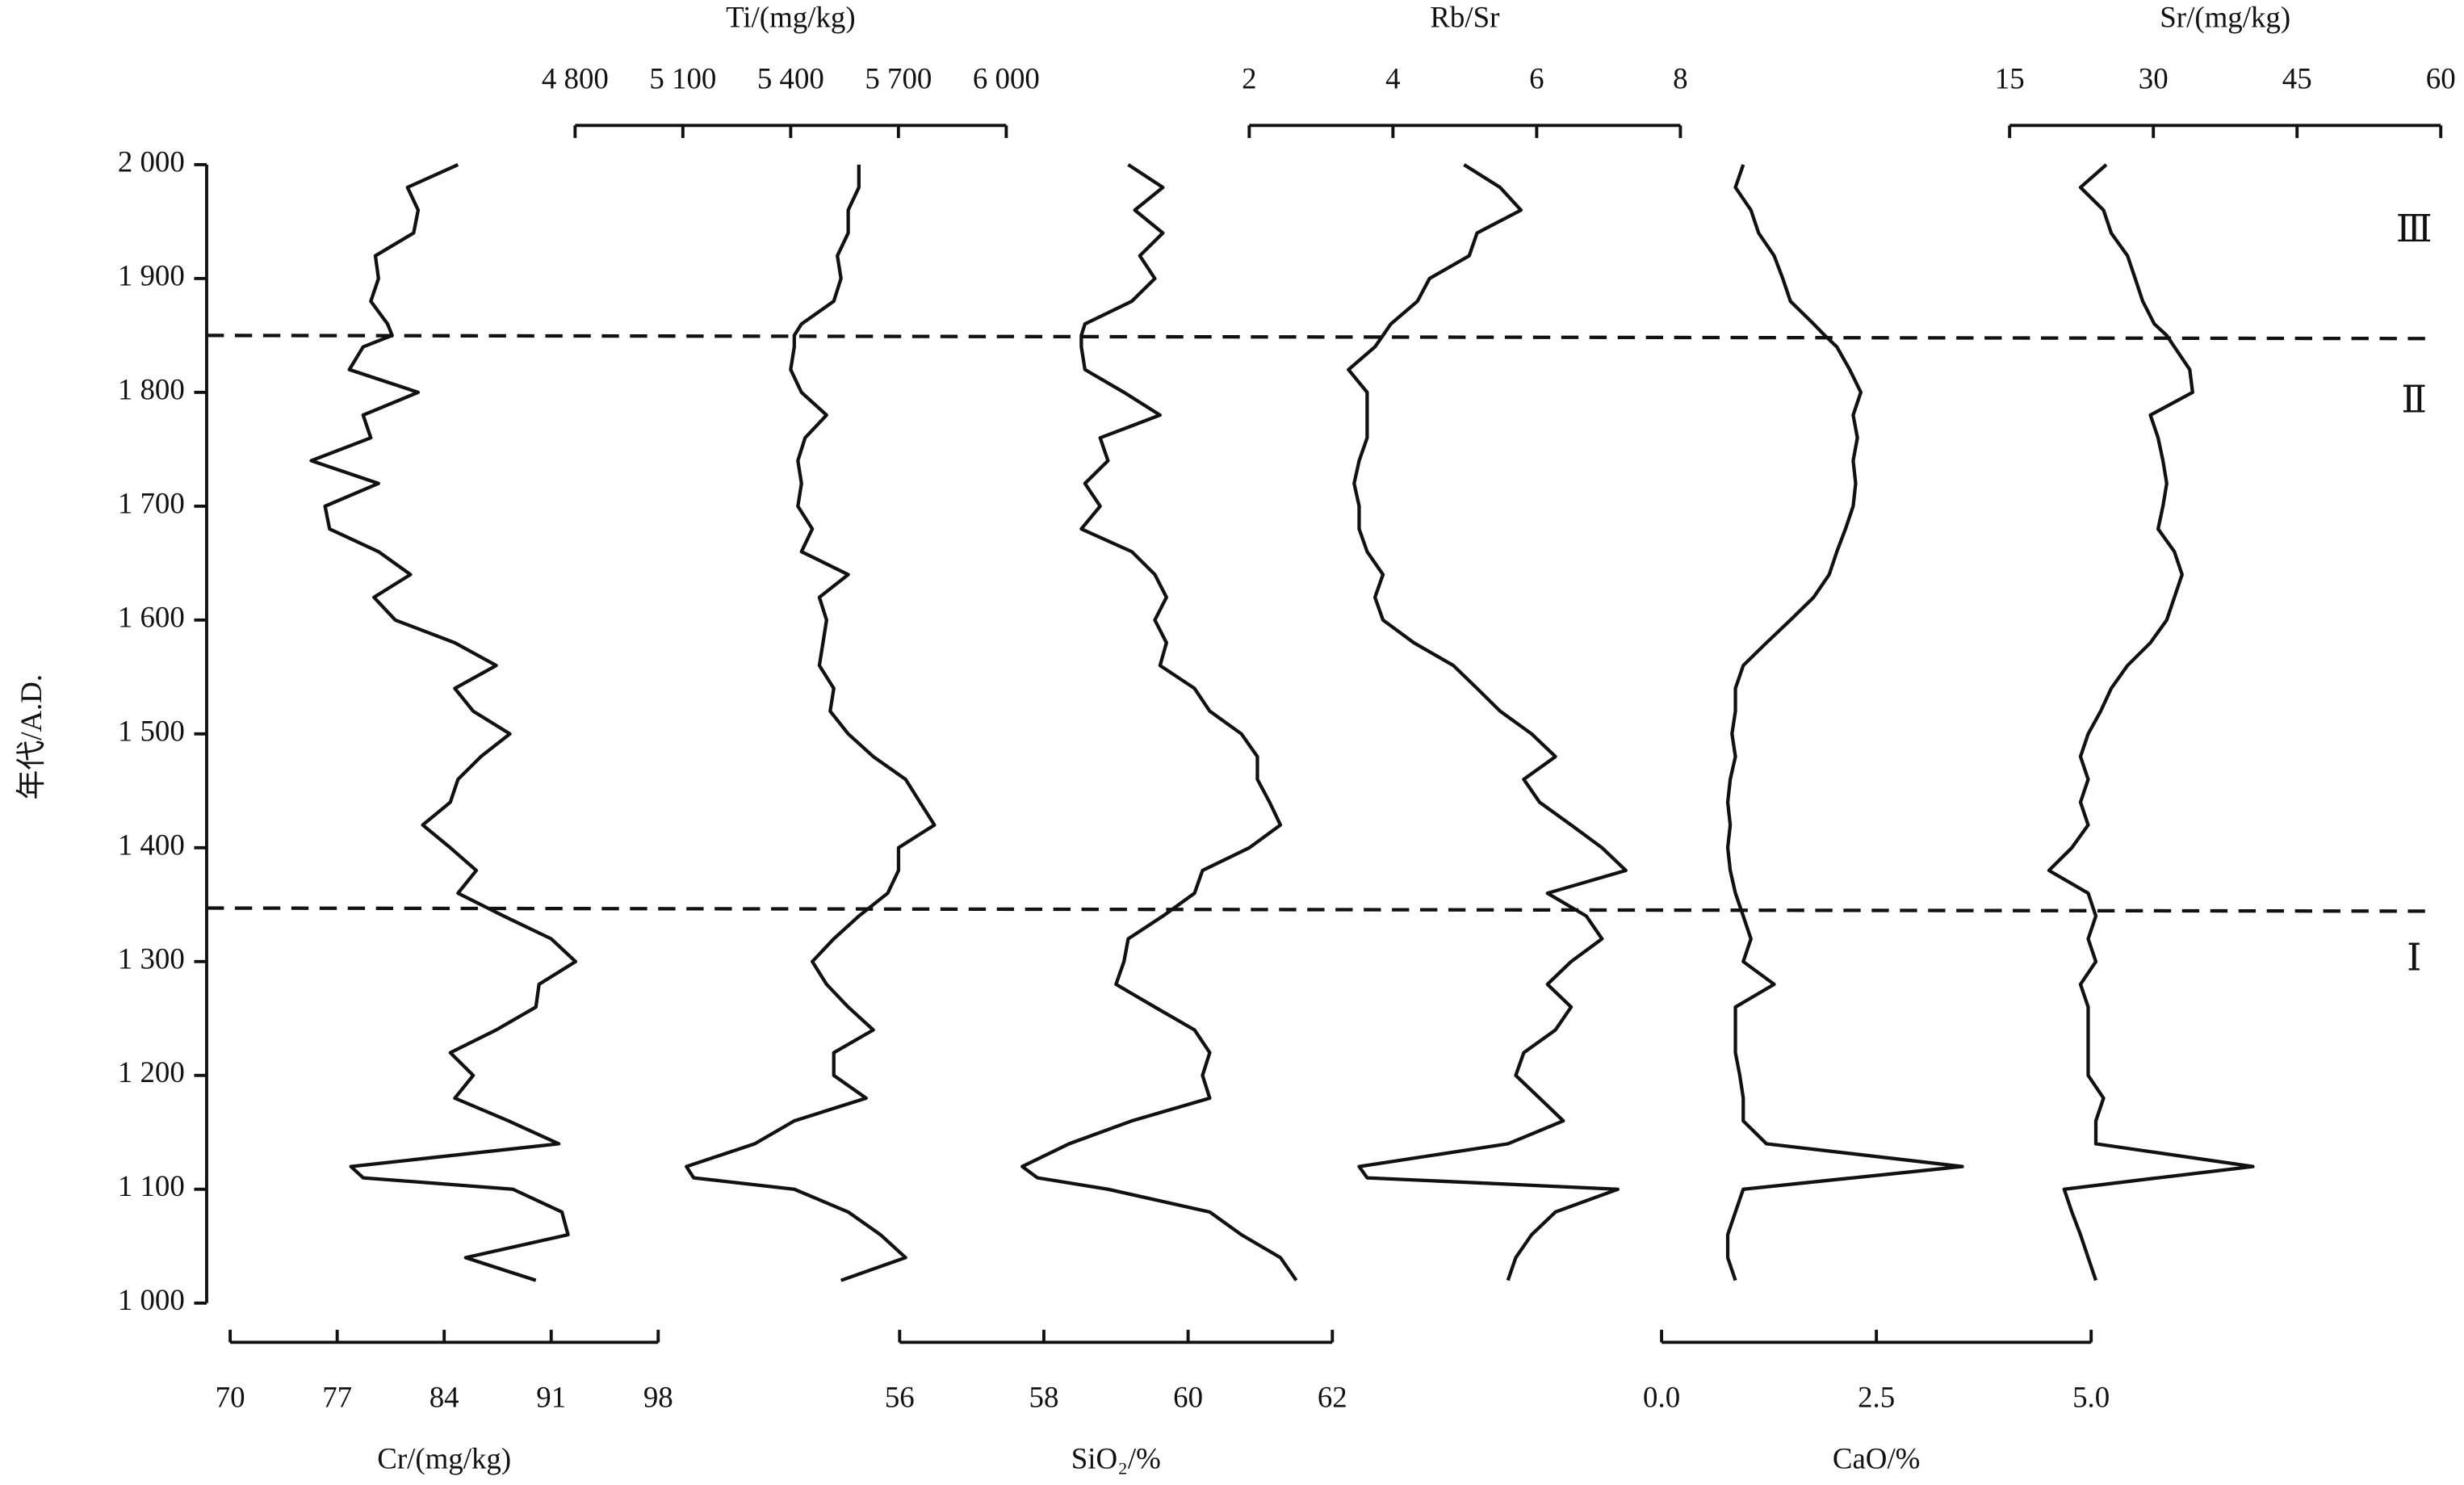 Image resolution: width=2464 pixels, height=1485 pixels. I want to click on y-tick-label: 2 000, so click(151, 161).